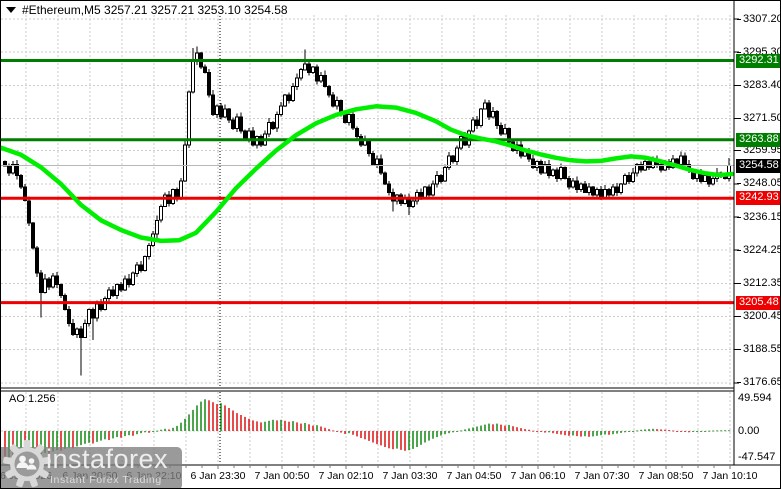 This screenshot has height=489, width=781. Describe the element at coordinates (538, 476) in the screenshot. I see `time-tick-label: 7 Jan 06:10` at that location.